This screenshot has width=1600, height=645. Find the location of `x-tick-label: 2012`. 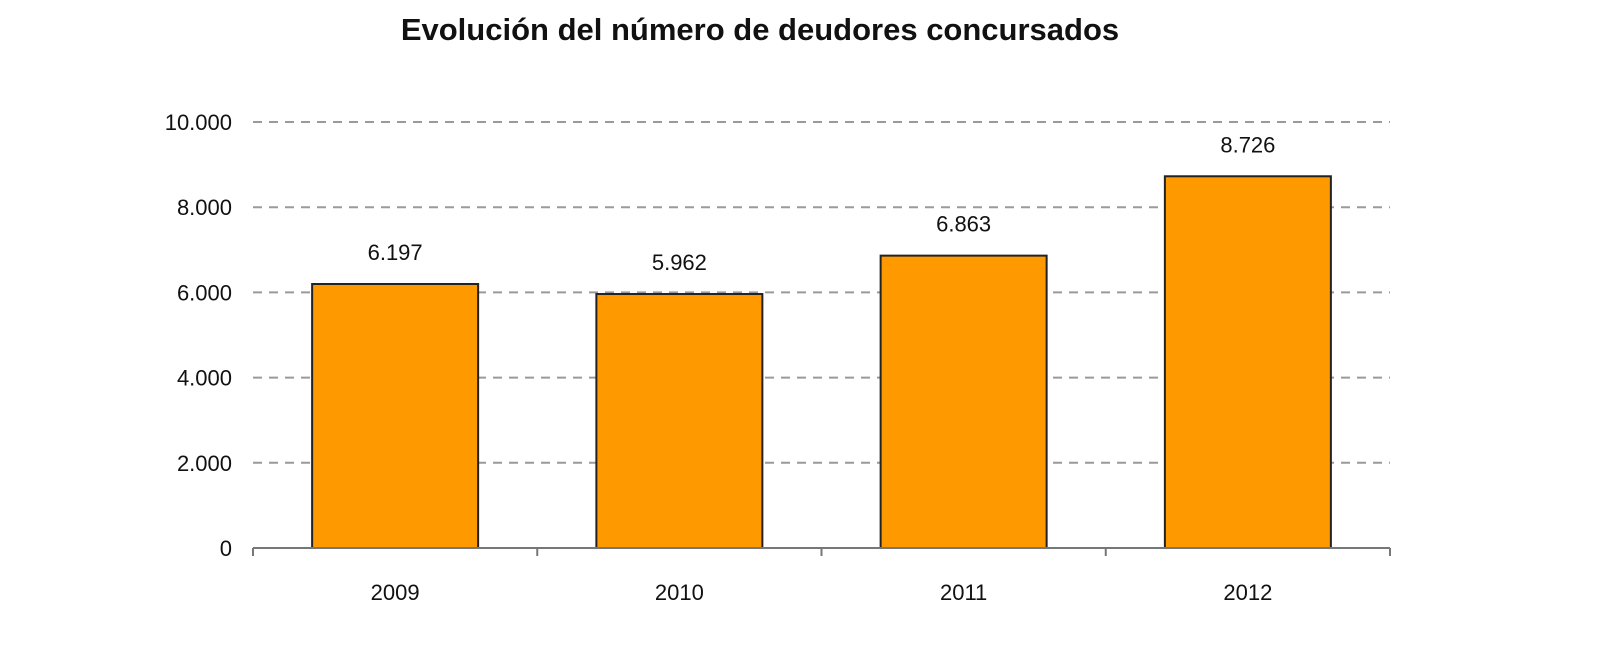

x-tick-label: 2012 is located at coordinates (1247, 592).